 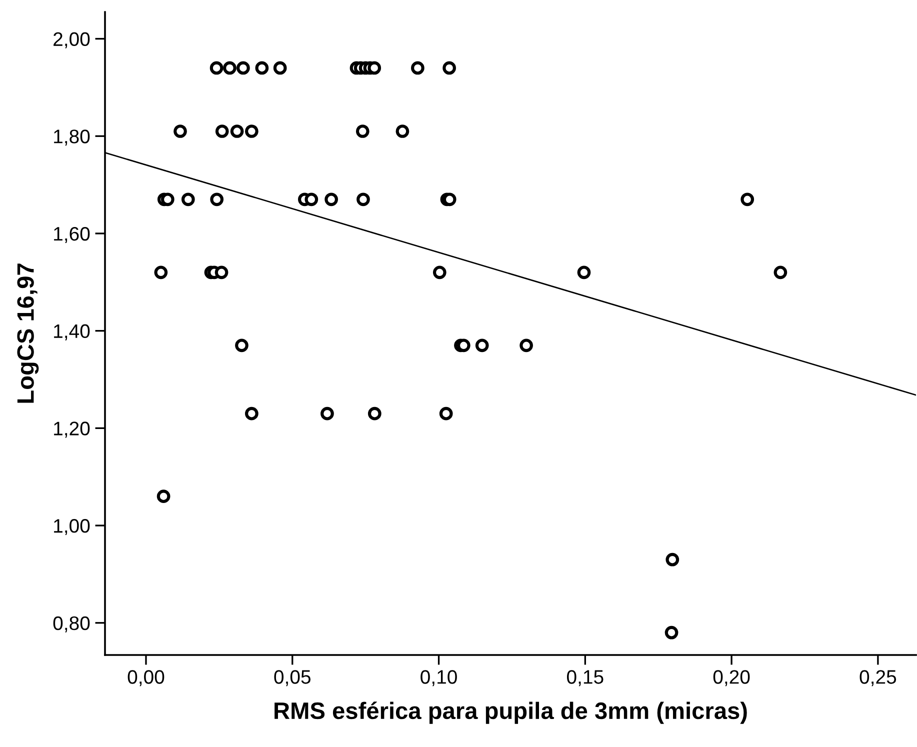 I want to click on x-tick-label: 0,25, so click(x=878, y=678).